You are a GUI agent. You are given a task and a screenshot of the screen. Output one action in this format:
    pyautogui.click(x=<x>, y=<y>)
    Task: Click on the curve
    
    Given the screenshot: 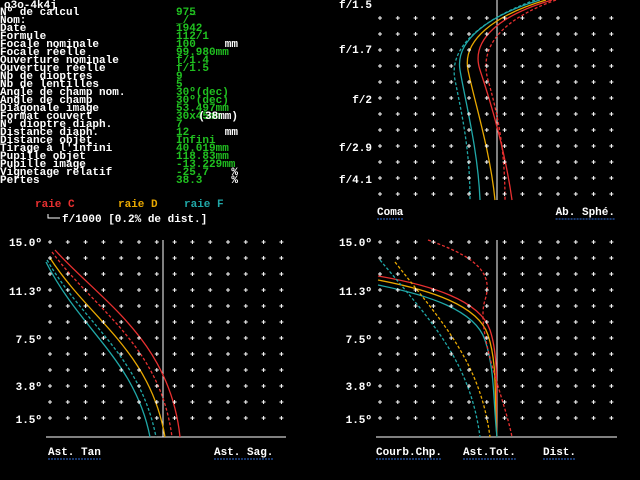 What is the action you would take?
    pyautogui.click(x=98, y=349)
    